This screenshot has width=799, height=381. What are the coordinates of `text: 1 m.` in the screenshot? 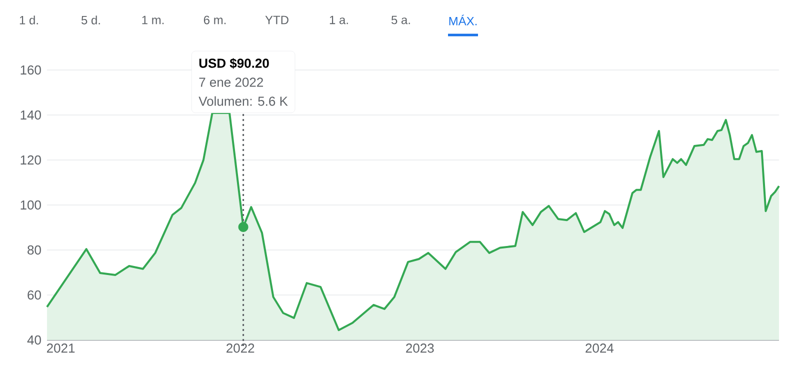 It's located at (153, 20).